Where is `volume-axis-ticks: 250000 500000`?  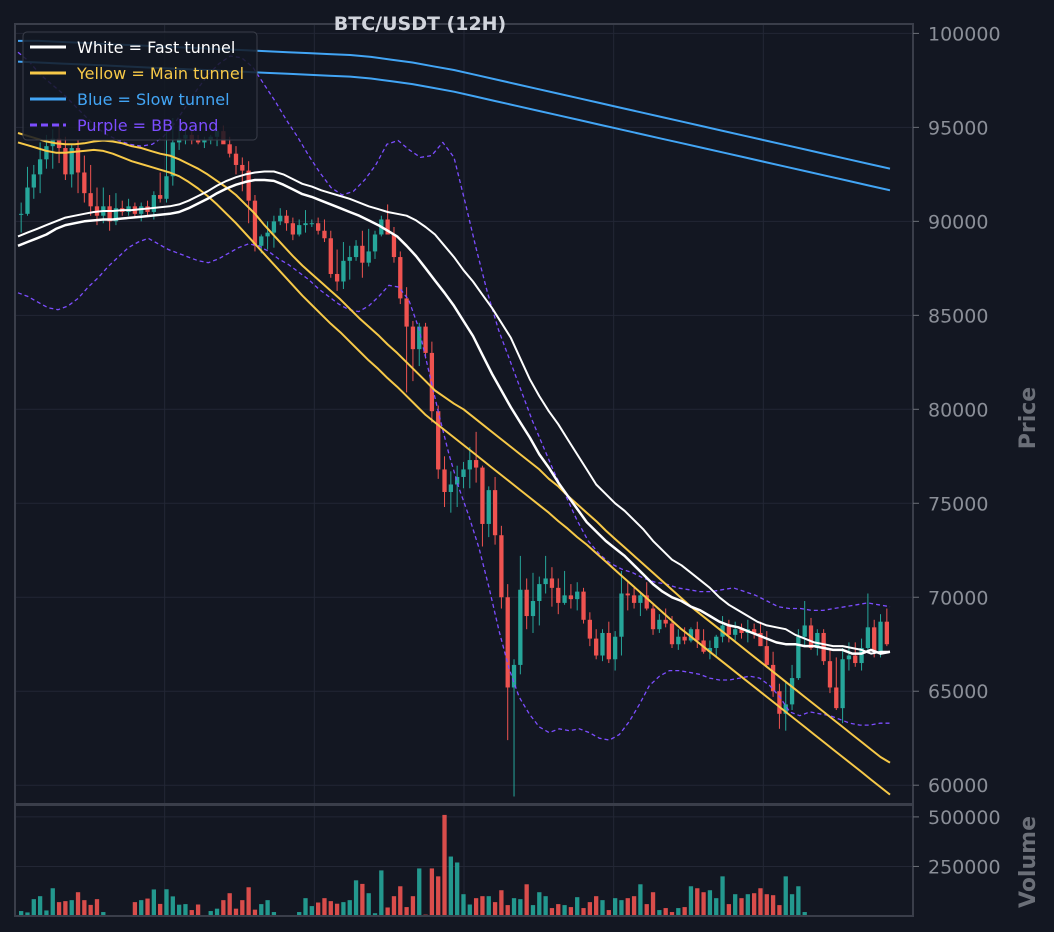
volume-axis-ticks: 250000 500000 is located at coordinates (957, 842).